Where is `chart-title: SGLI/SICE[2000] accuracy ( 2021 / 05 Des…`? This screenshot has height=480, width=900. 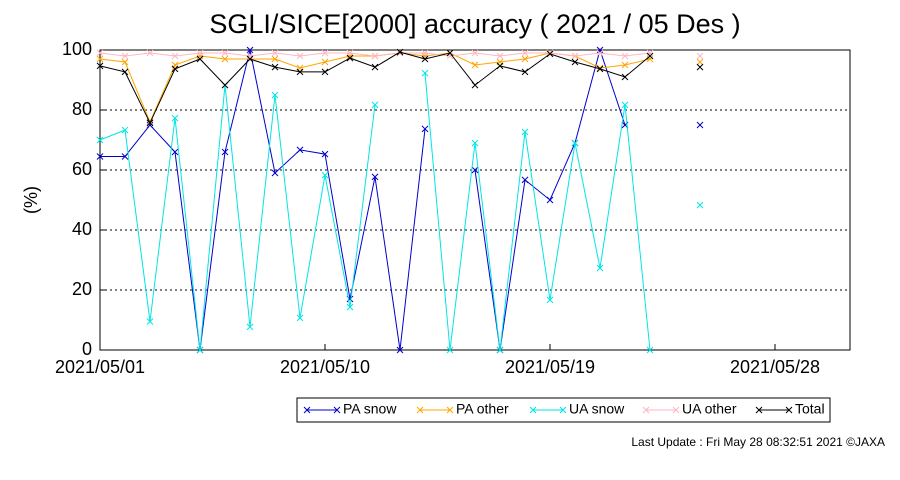
chart-title: SGLI/SICE[2000] accuracy ( 2021 / 05 Des… is located at coordinates (474, 24).